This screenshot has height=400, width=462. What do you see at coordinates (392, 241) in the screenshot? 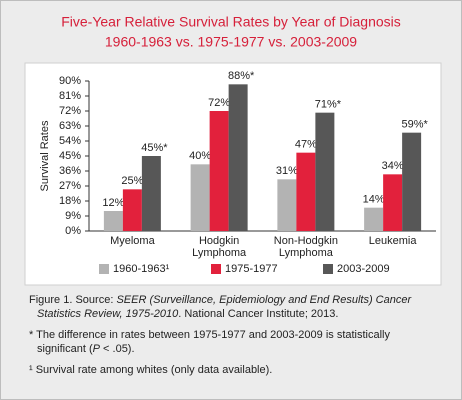
I see `x-tick-label: Leukemia` at bounding box center [392, 241].